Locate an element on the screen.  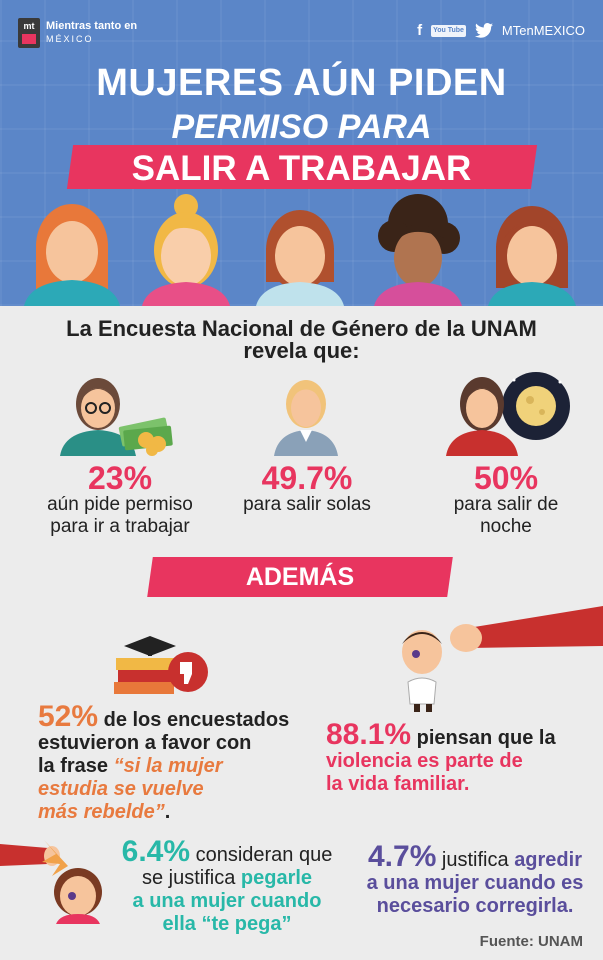
stat-1-percentage: 23% is located at coordinates (120, 478).